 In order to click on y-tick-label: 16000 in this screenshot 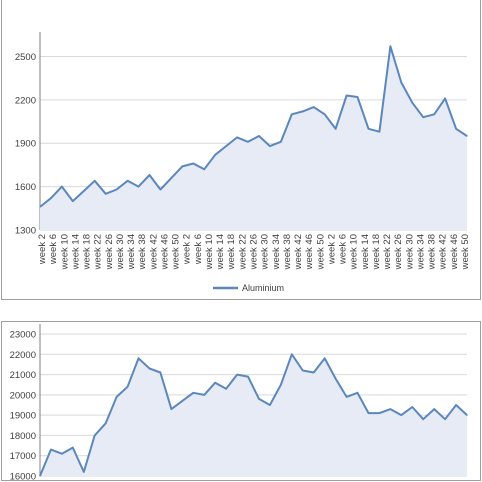, I will do `click(23, 477)`.